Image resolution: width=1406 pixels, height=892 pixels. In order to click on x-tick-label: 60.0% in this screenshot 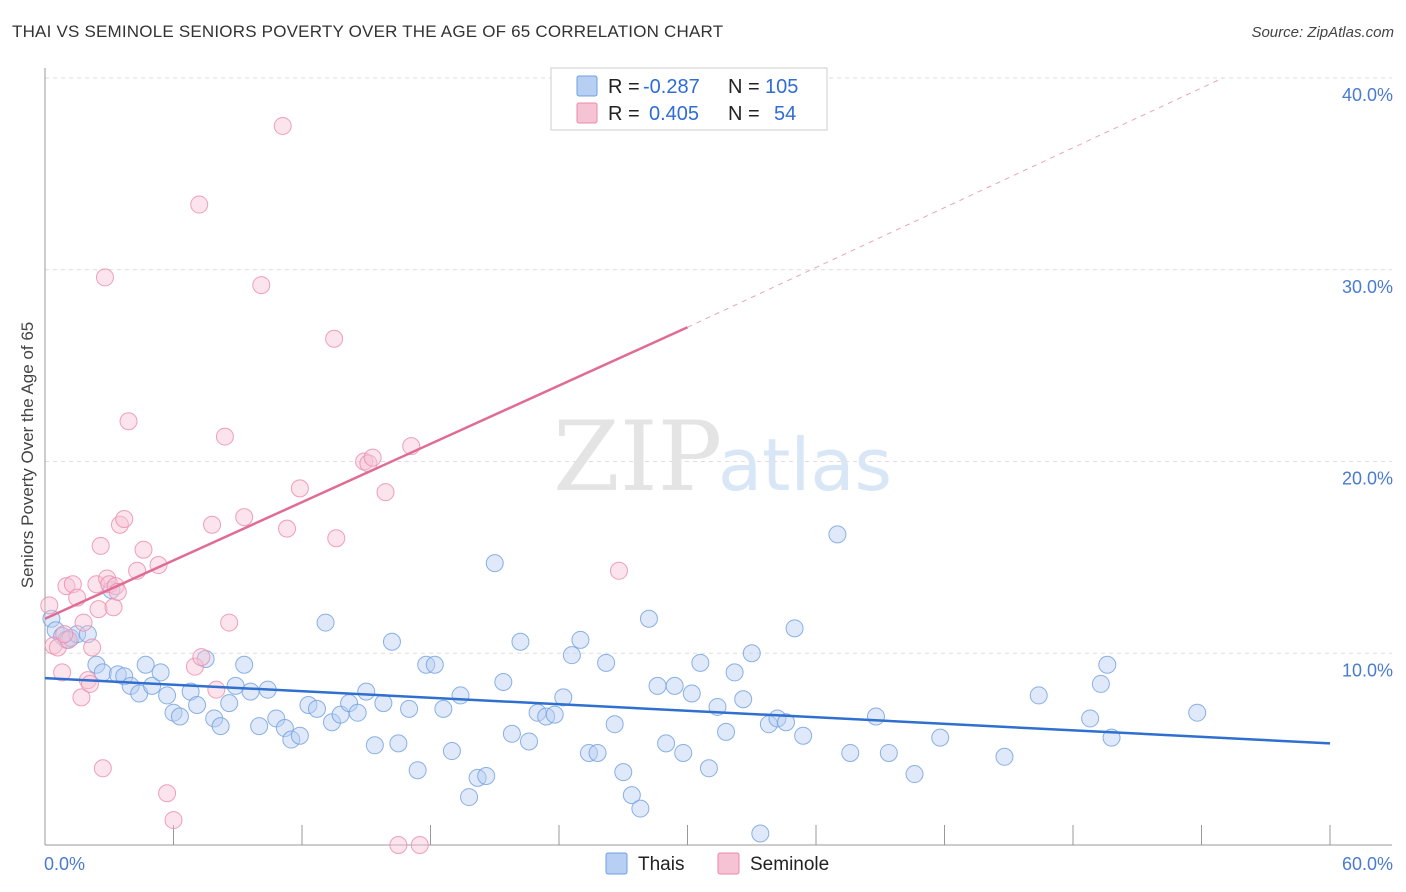, I will do `click(1367, 864)`.